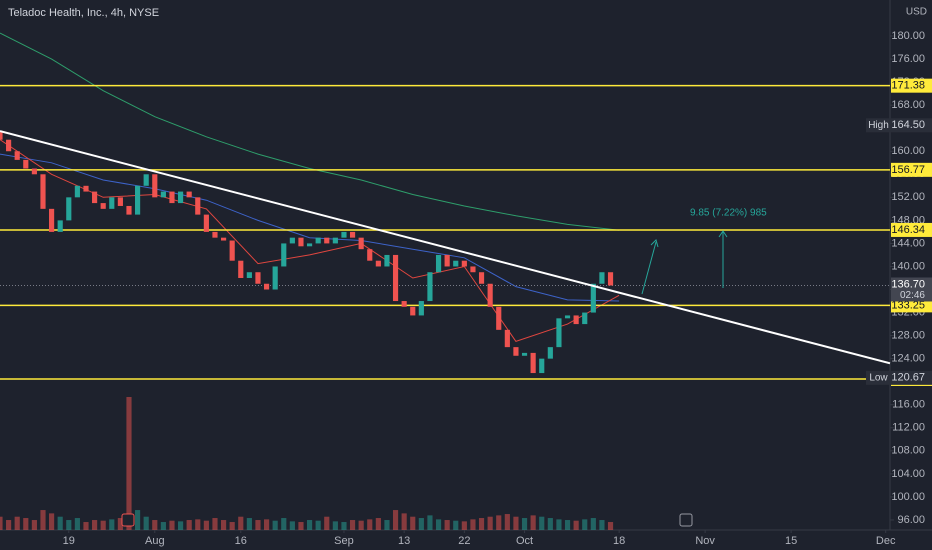  Describe the element at coordinates (916, 12) in the screenshot. I see `currency-label: USD` at that location.